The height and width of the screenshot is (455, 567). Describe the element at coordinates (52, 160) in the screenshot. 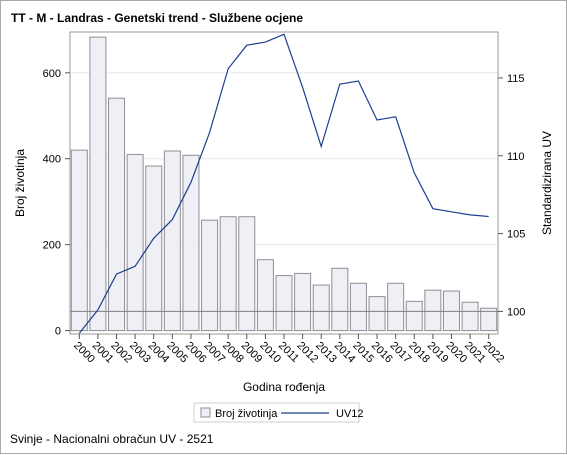

I see `y-tick-label: 400` at that location.